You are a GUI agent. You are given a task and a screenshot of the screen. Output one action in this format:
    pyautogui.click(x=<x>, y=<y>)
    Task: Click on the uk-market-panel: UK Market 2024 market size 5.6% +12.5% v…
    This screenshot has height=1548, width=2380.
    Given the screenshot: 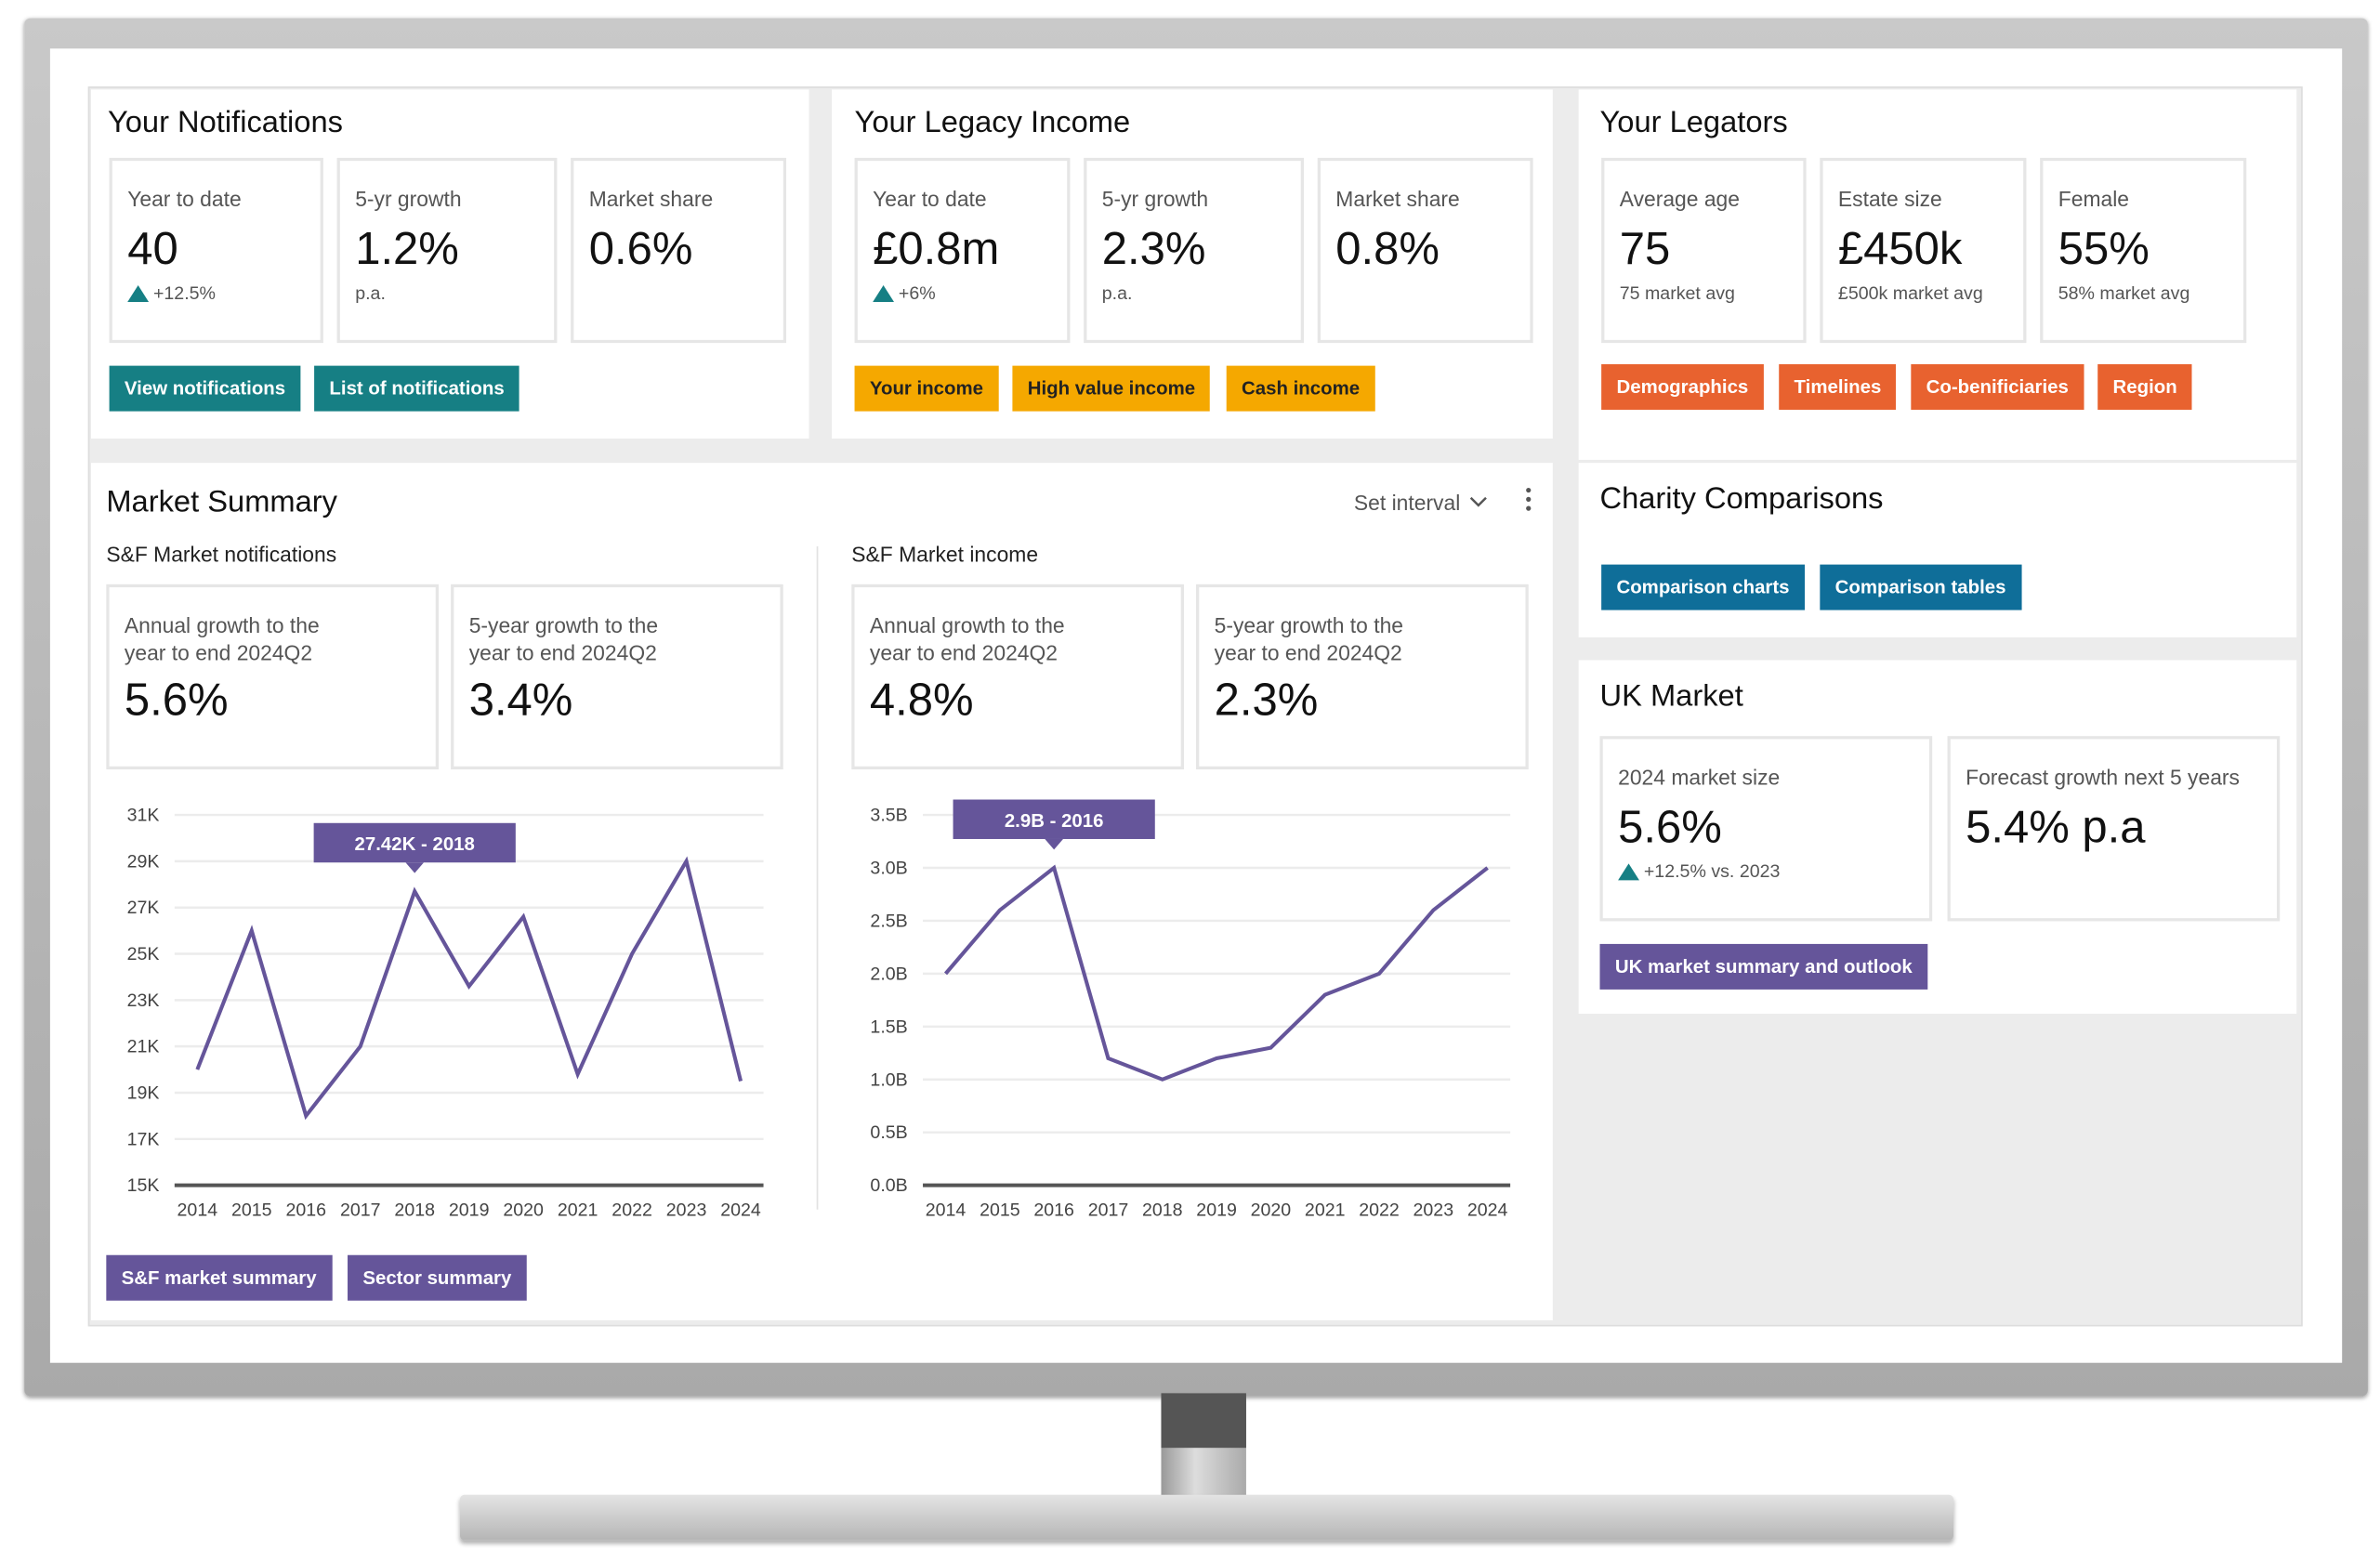 What is the action you would take?
    pyautogui.click(x=1937, y=837)
    